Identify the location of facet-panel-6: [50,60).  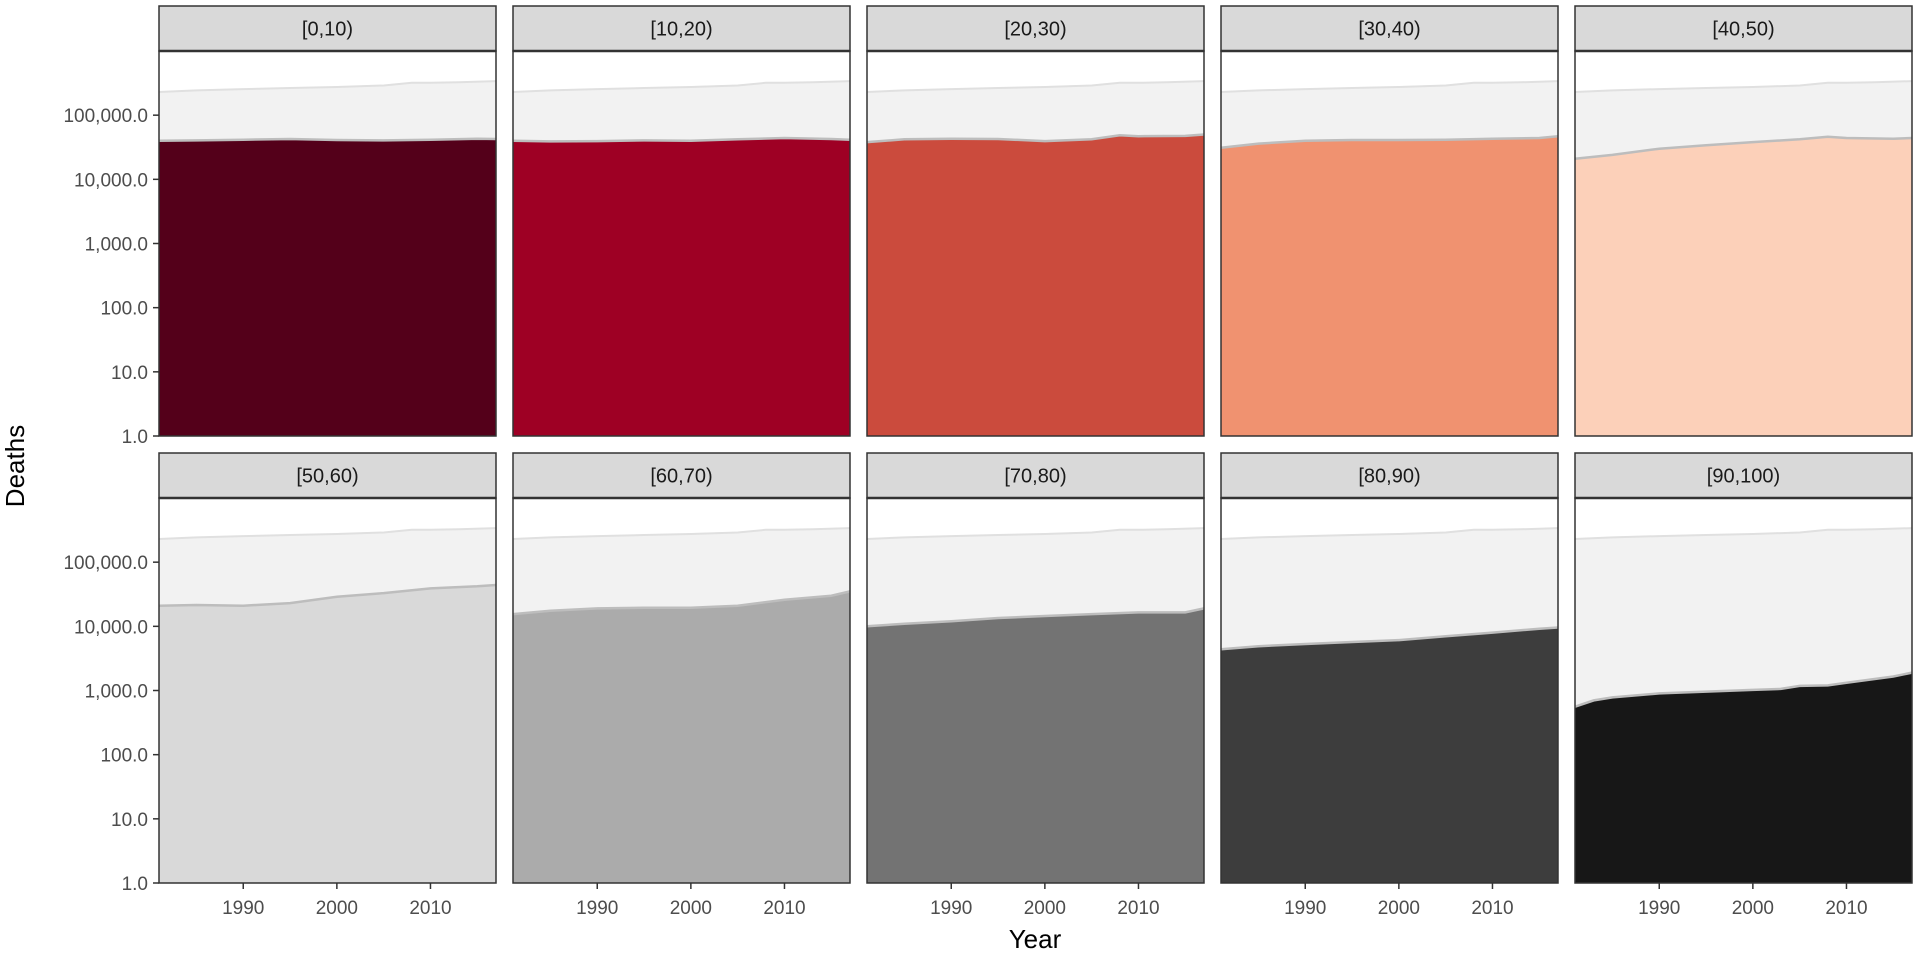
(327, 668).